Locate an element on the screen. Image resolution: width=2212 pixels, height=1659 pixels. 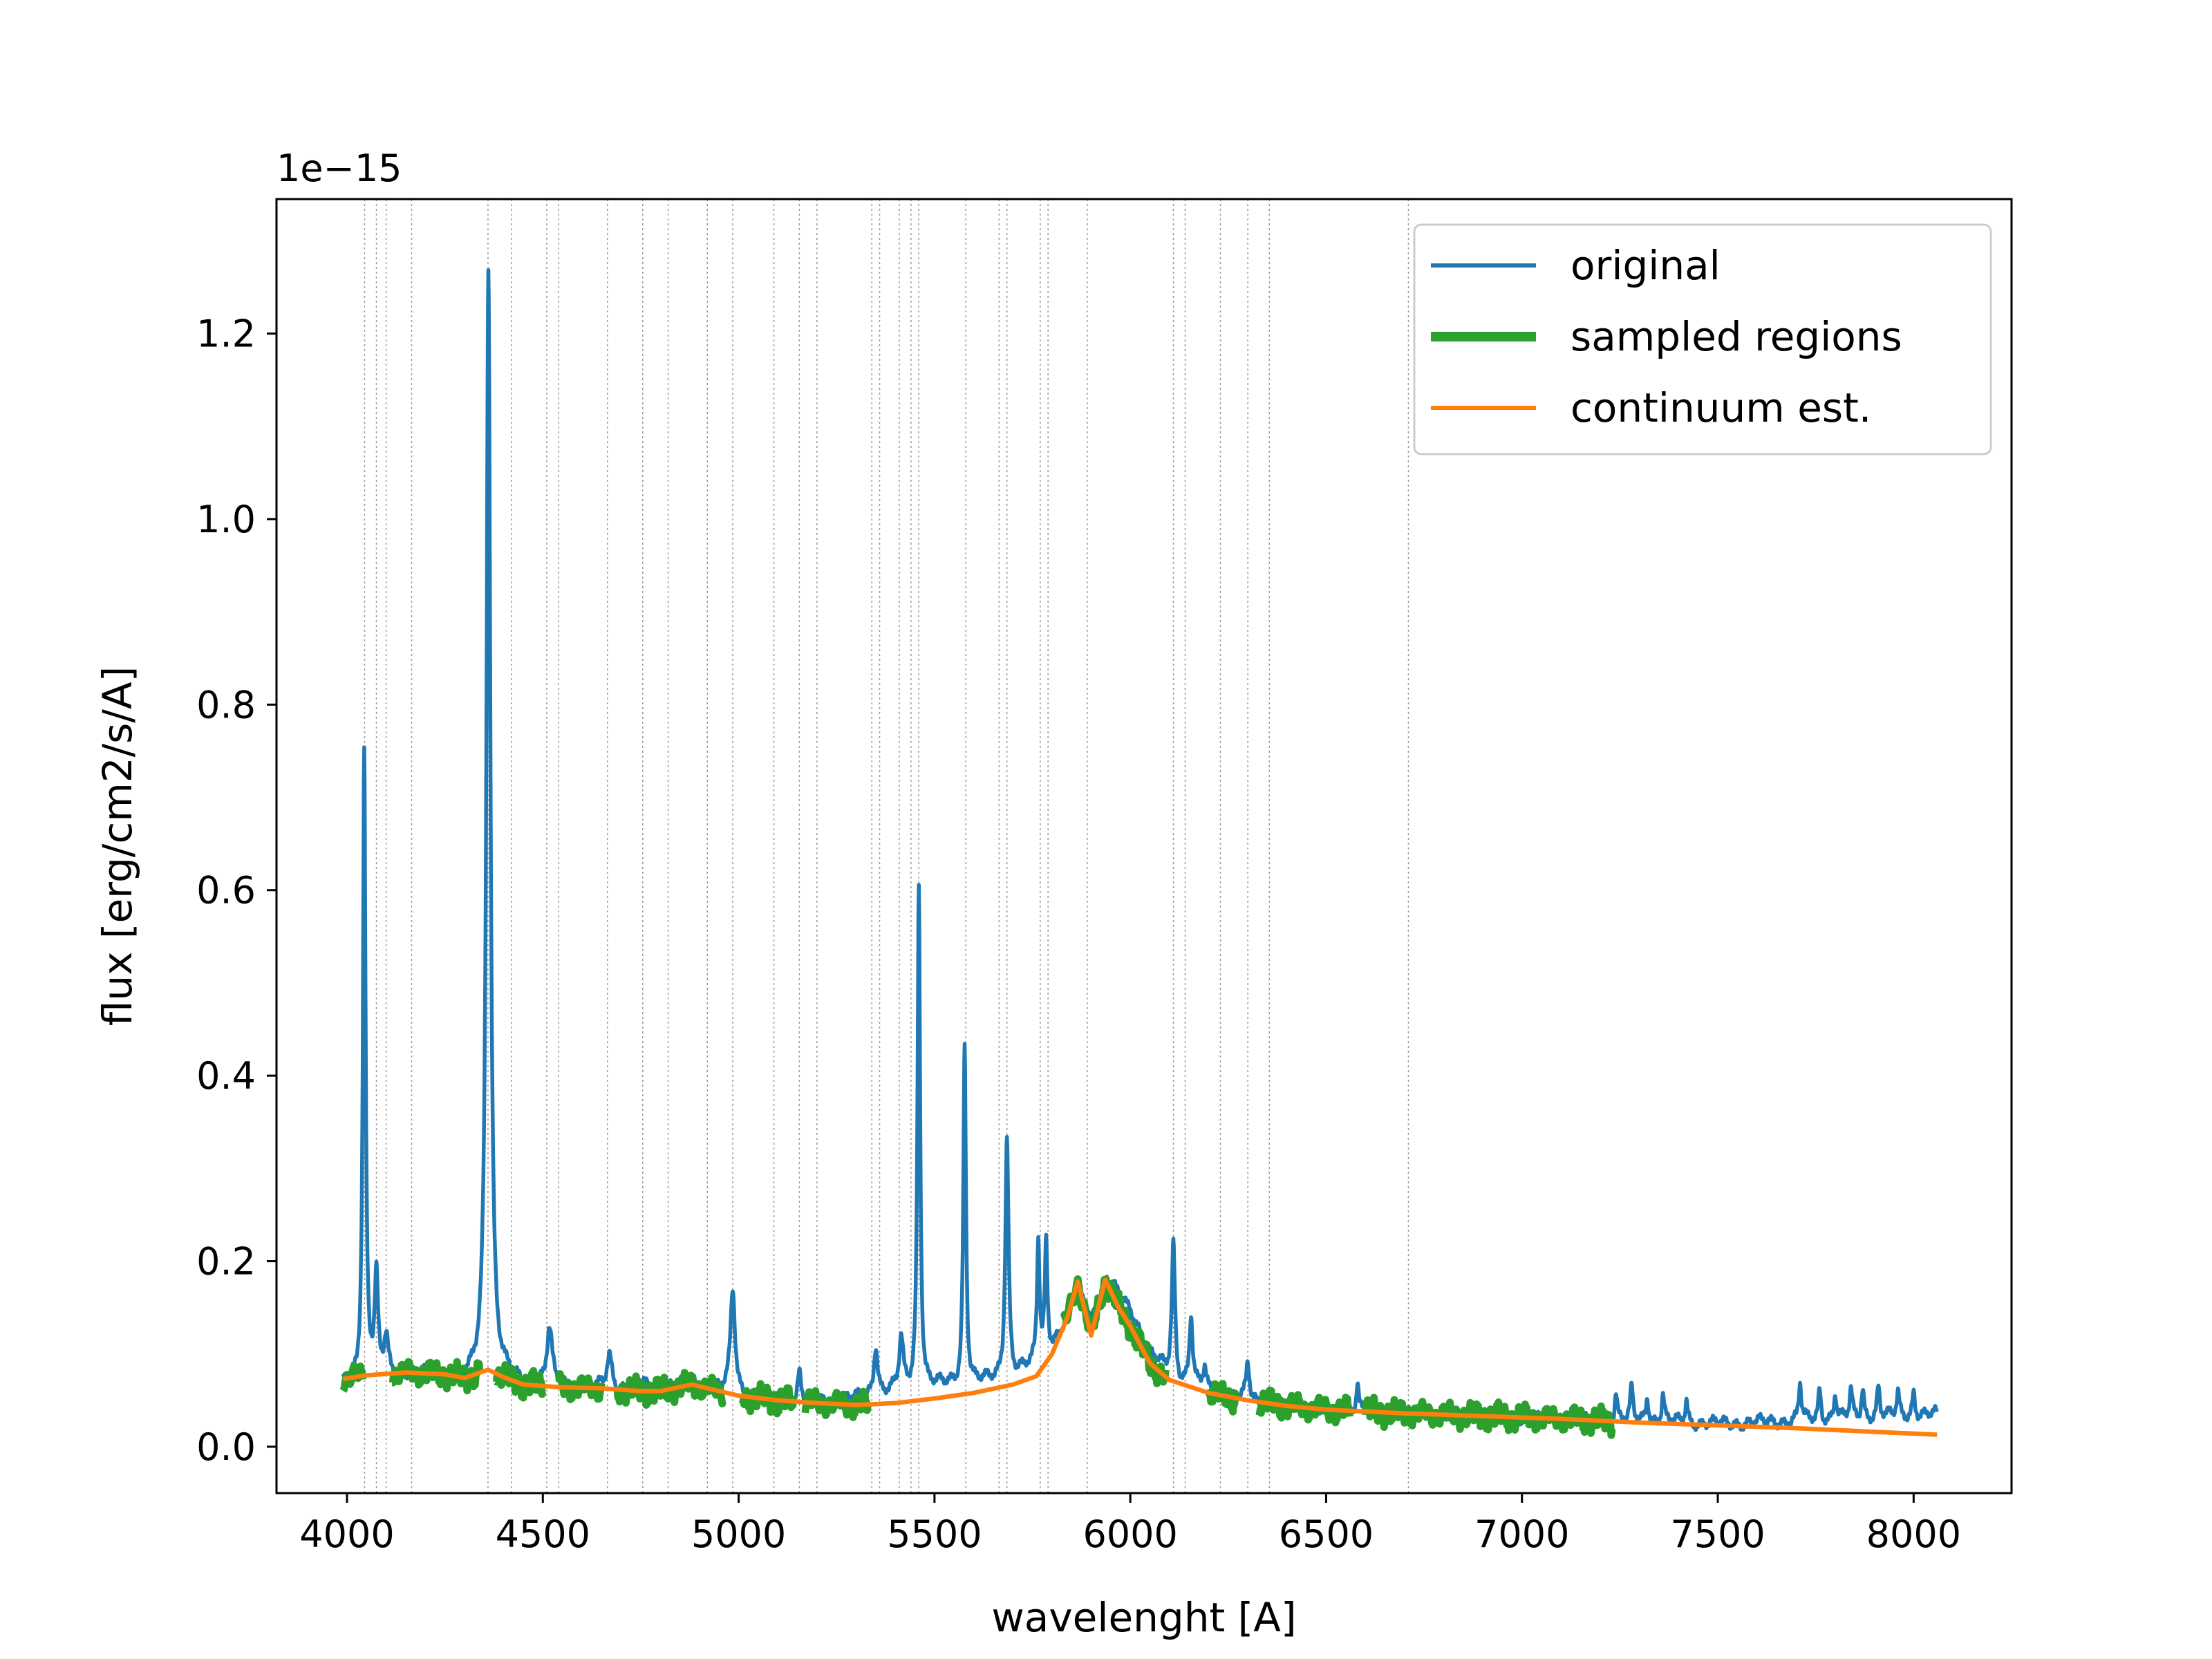
legend-label-continuum: continuum est. is located at coordinates (1721, 407).